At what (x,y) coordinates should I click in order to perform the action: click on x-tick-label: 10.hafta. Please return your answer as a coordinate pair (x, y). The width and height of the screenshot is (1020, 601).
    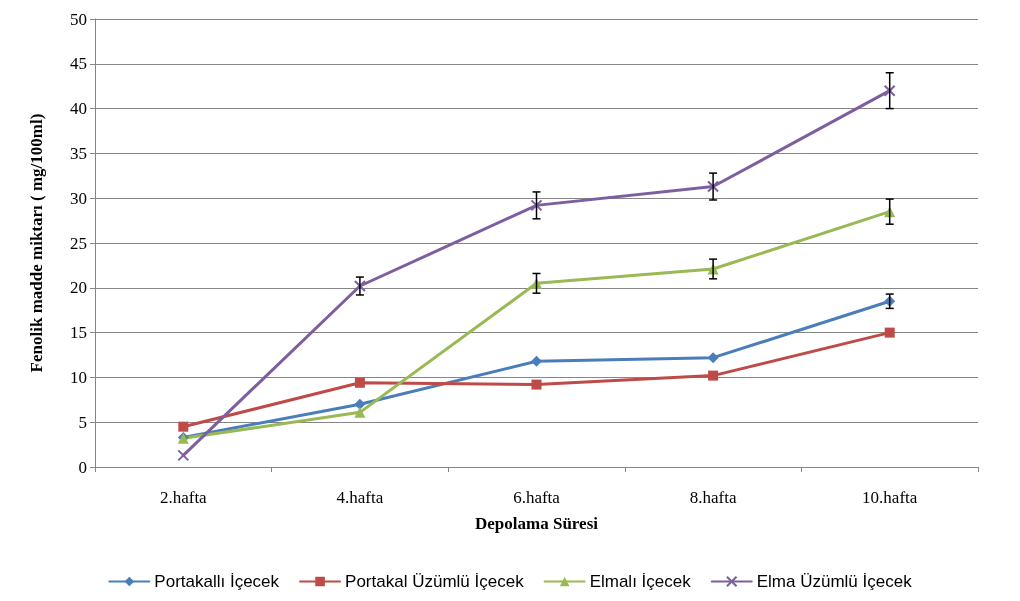
    Looking at the image, I should click on (890, 497).